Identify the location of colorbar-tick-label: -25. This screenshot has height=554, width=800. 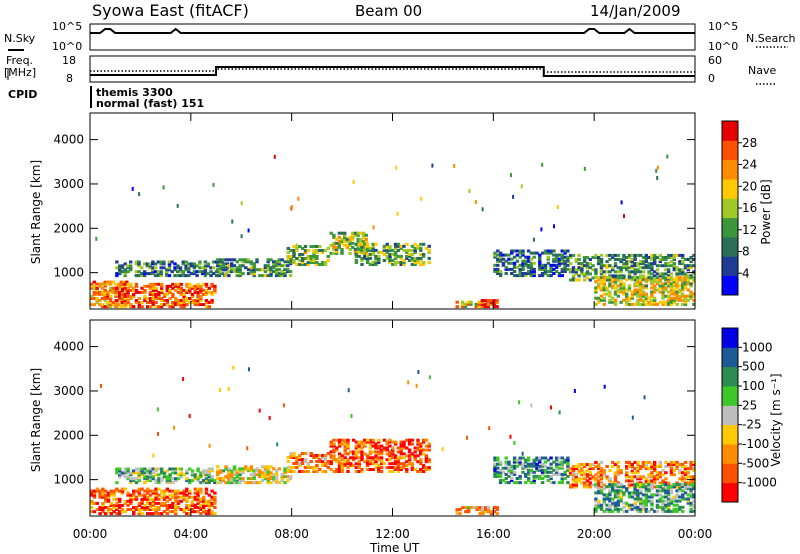
(752, 425).